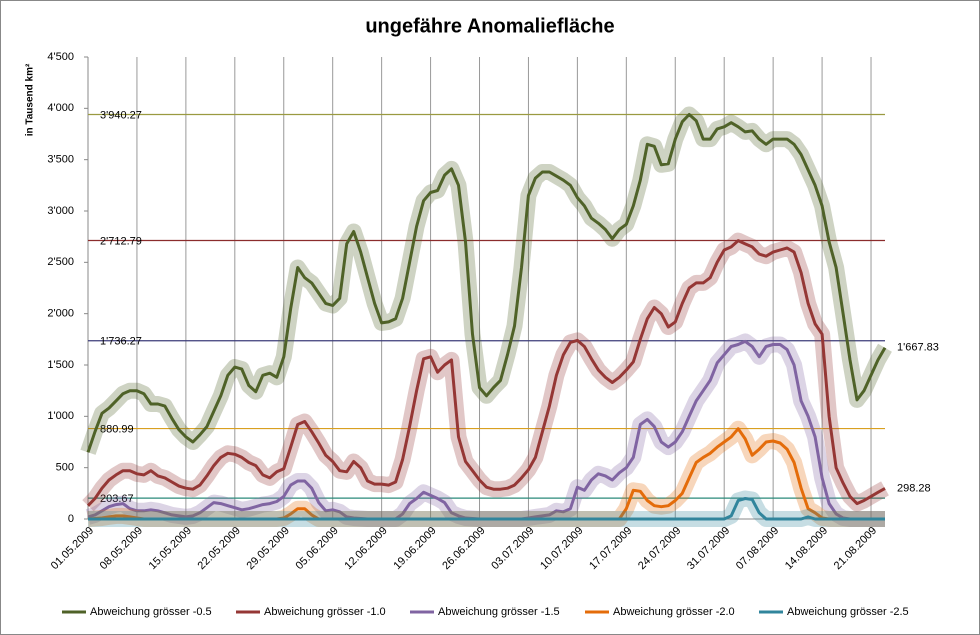 This screenshot has width=980, height=635. I want to click on legend-label: Abweichung grösser -2.0, so click(674, 612).